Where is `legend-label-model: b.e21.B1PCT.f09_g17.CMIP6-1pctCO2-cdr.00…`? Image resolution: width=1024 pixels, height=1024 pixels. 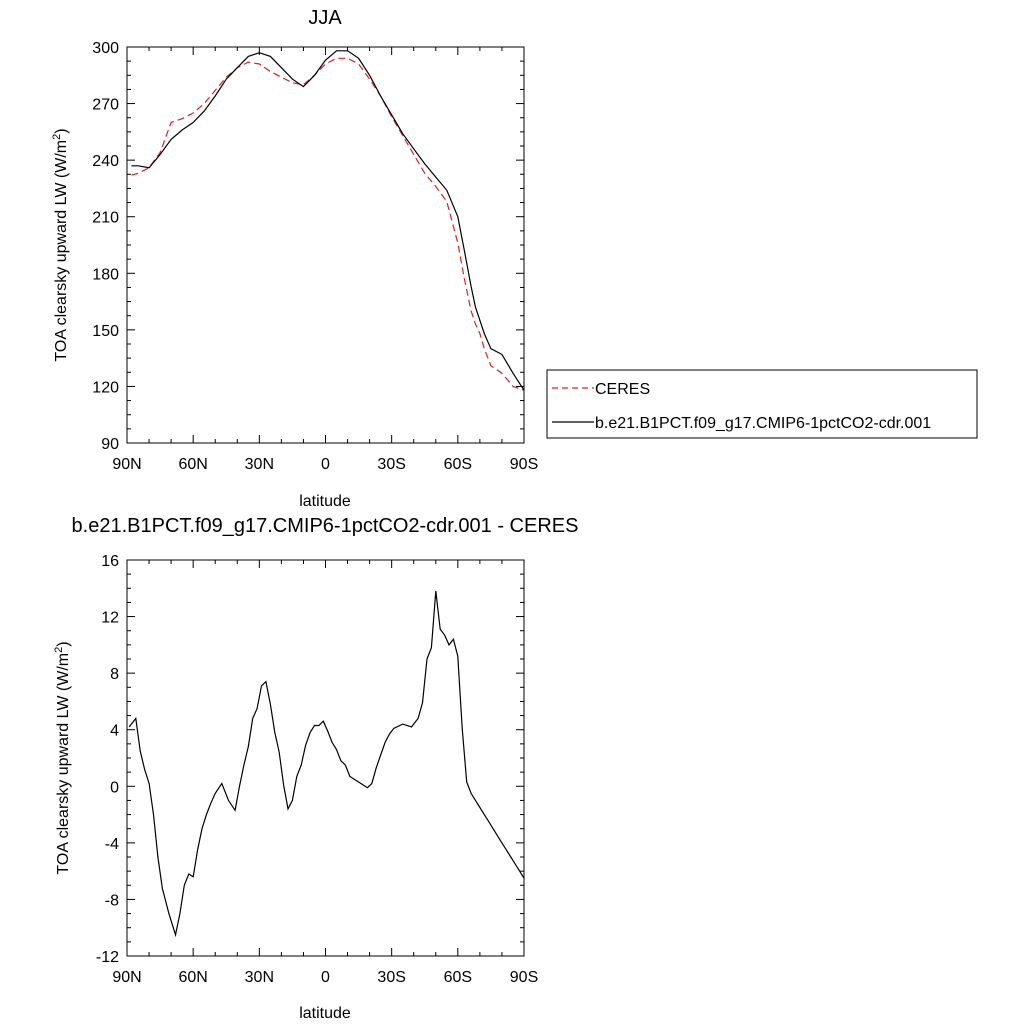
legend-label-model: b.e21.B1PCT.f09_g17.CMIP6-1pctCO2-cdr.00… is located at coordinates (763, 423).